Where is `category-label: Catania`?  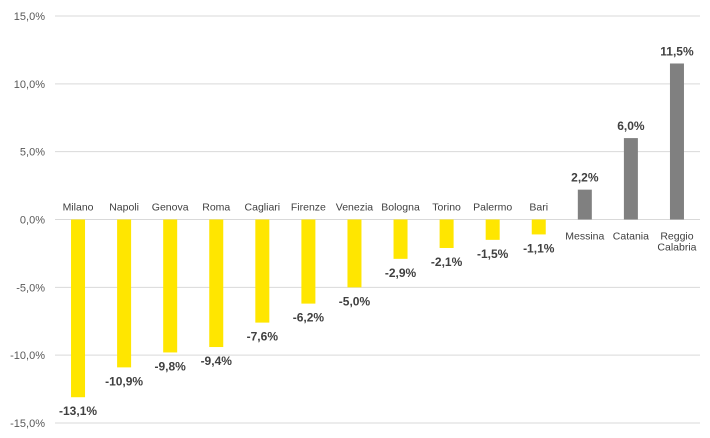
category-label: Catania is located at coordinates (631, 237).